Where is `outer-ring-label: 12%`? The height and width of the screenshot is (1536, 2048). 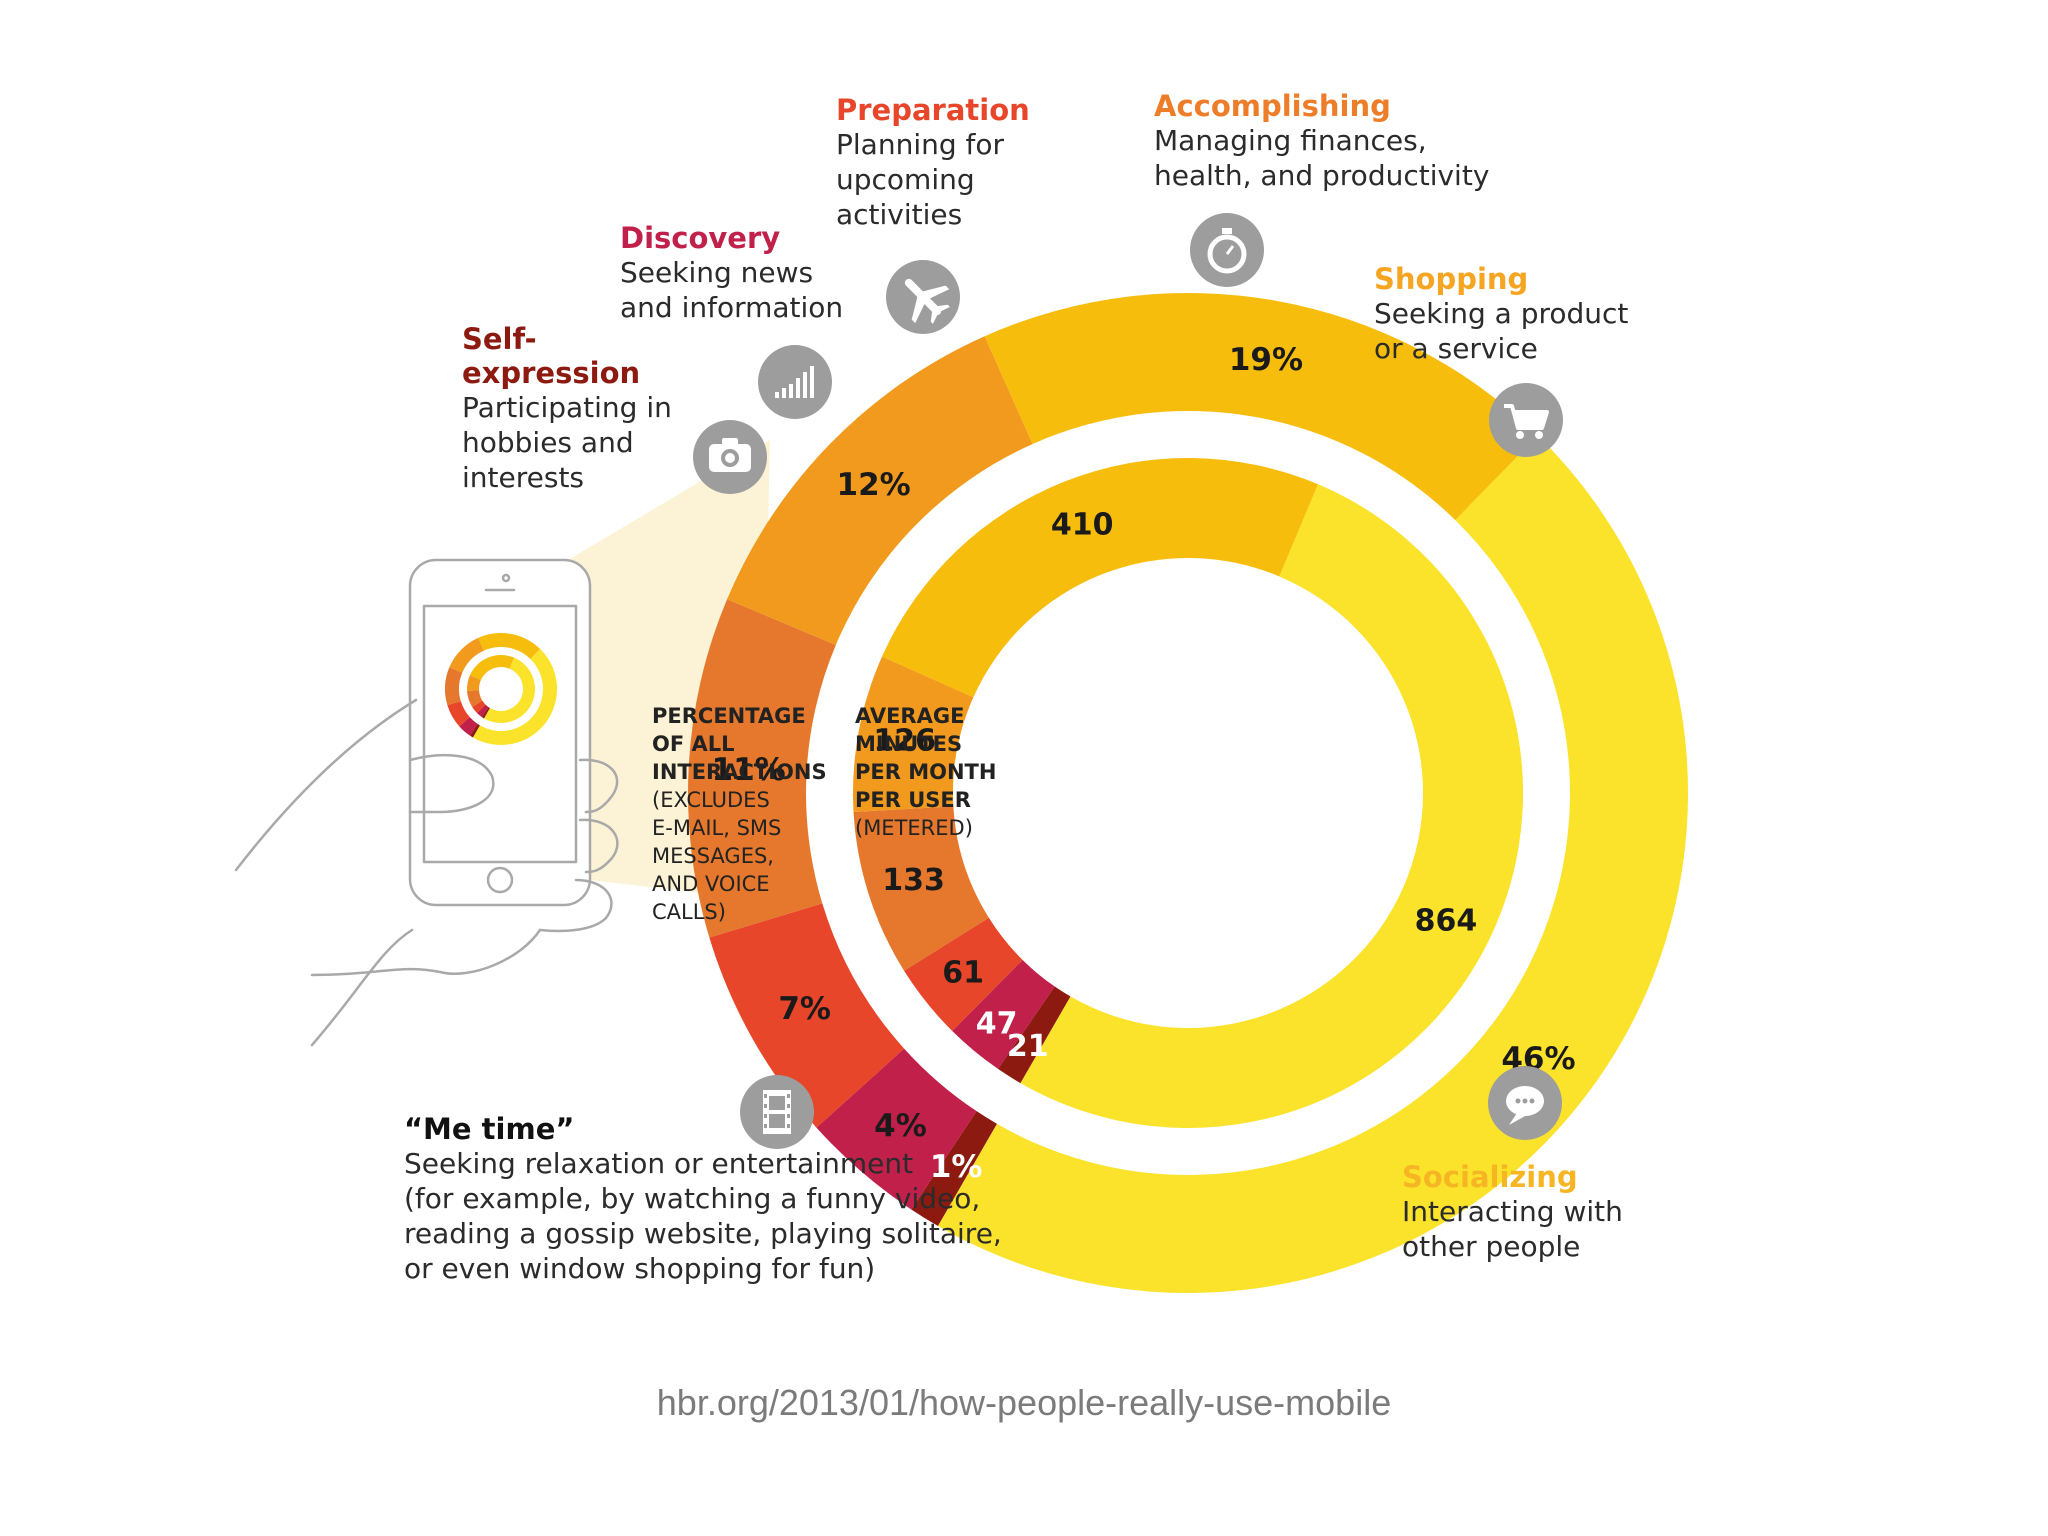 outer-ring-label: 12% is located at coordinates (874, 485).